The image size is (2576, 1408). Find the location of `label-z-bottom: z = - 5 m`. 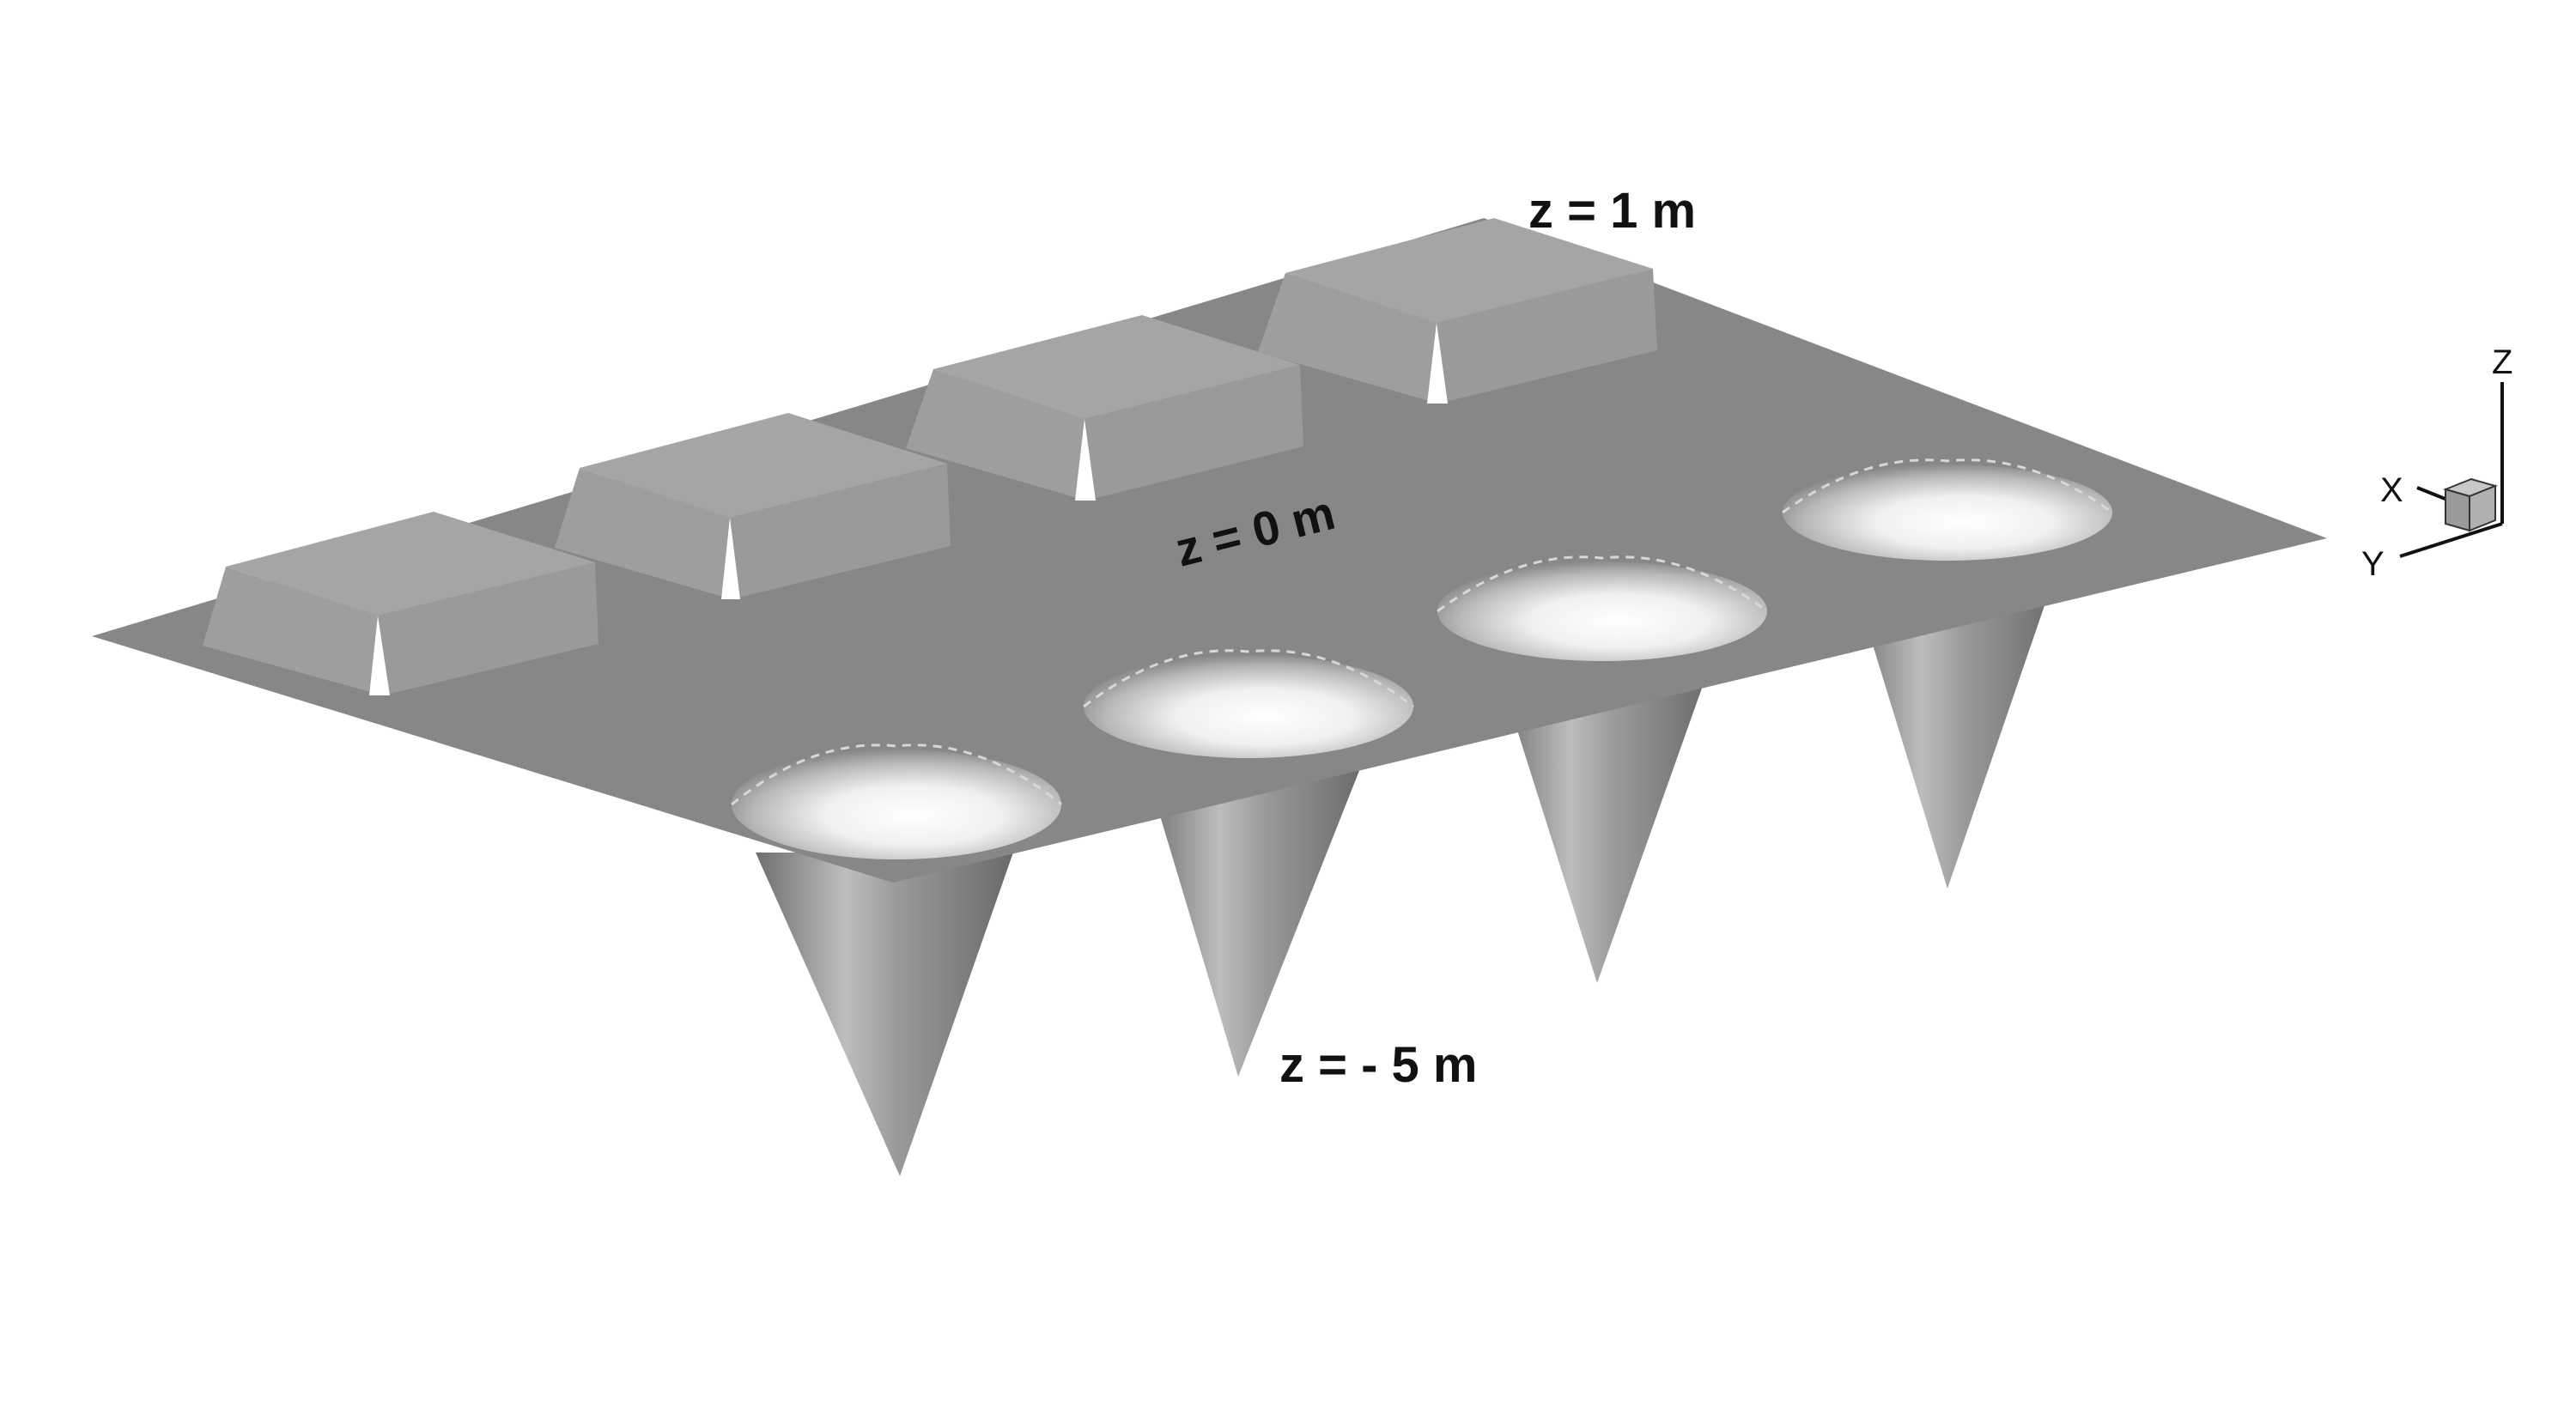

label-z-bottom: z = - 5 m is located at coordinates (1378, 1065).